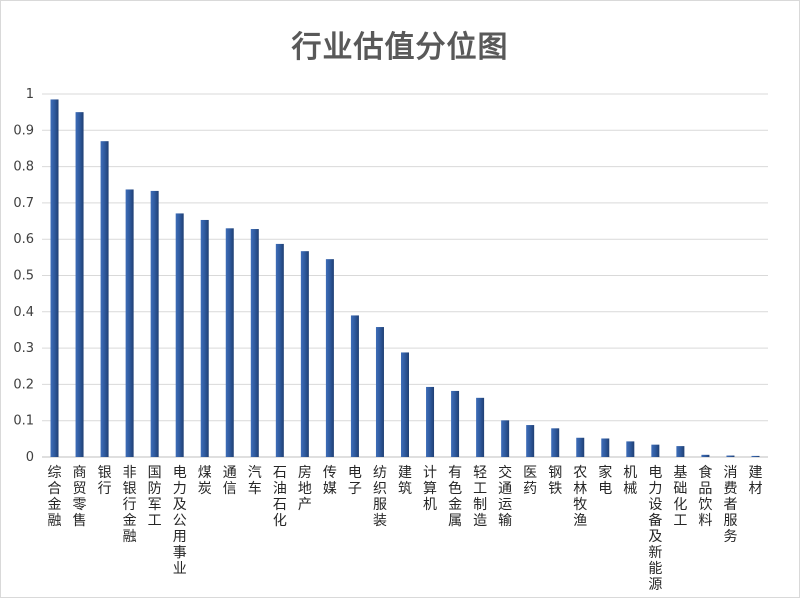 The height and width of the screenshot is (598, 800). What do you see at coordinates (655, 529) in the screenshot?
I see `x-tick-label: 电力设备及新能源` at bounding box center [655, 529].